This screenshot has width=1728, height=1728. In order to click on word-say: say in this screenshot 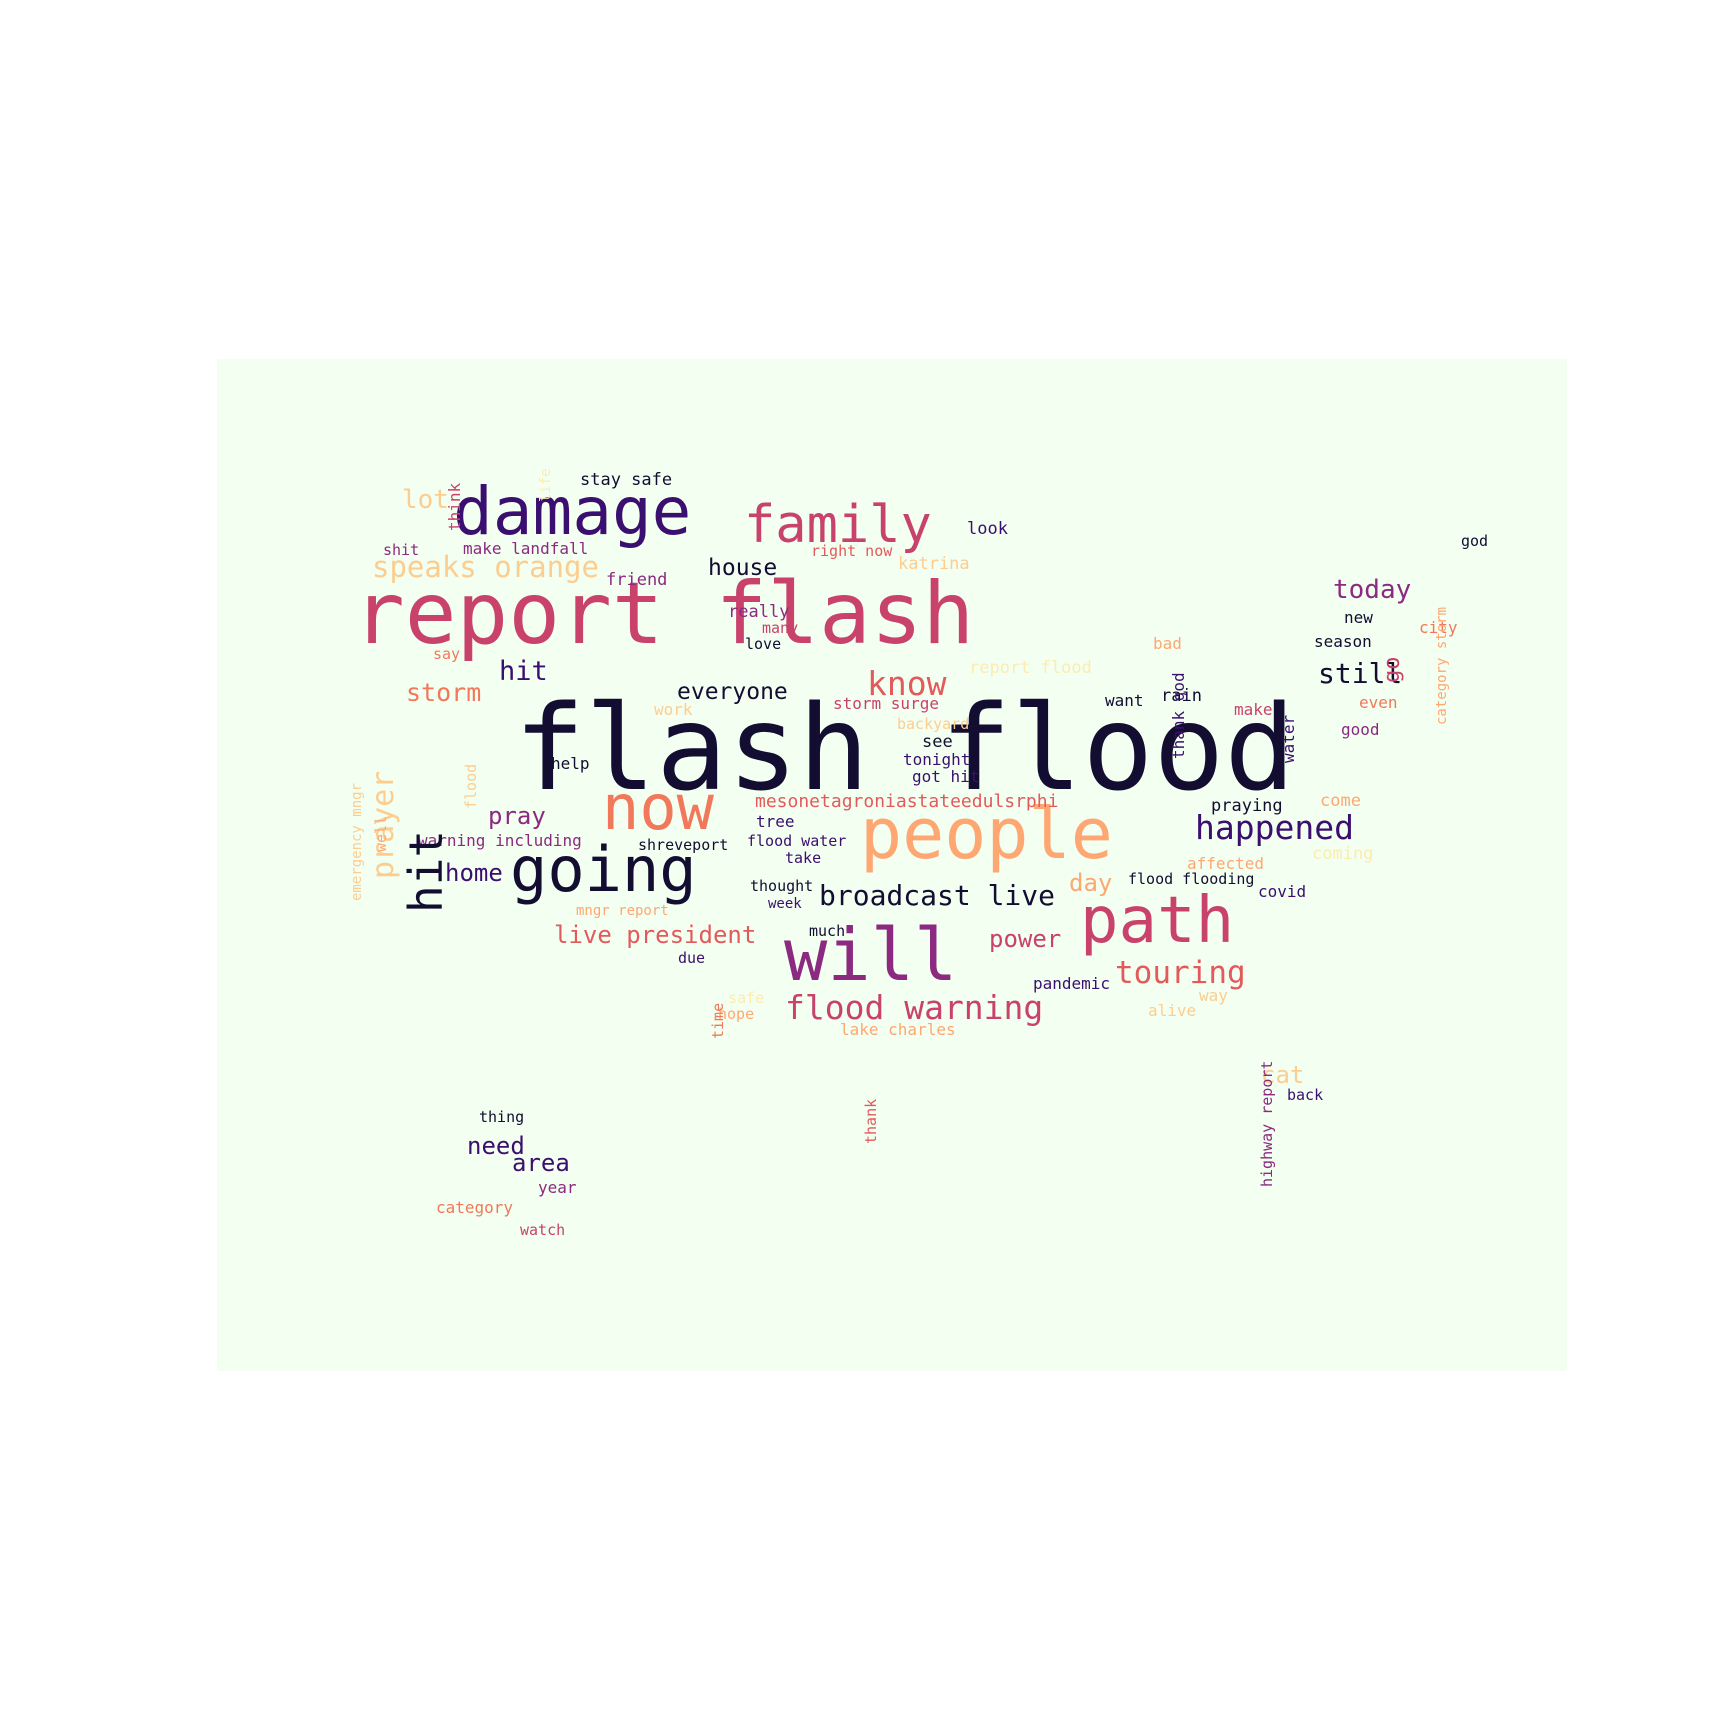, I will do `click(447, 654)`.